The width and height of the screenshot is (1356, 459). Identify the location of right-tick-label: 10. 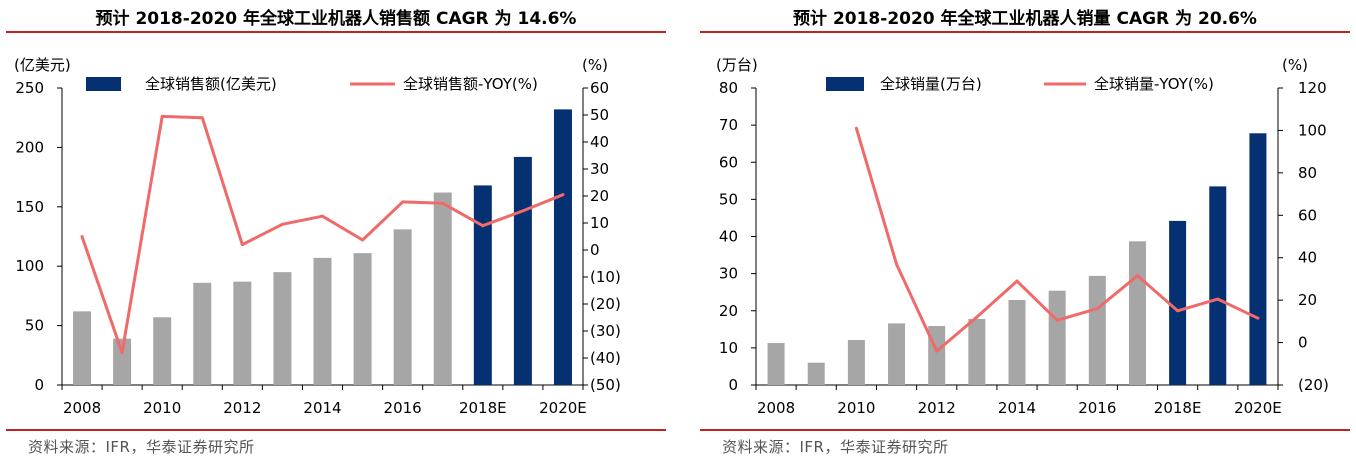
(599, 223).